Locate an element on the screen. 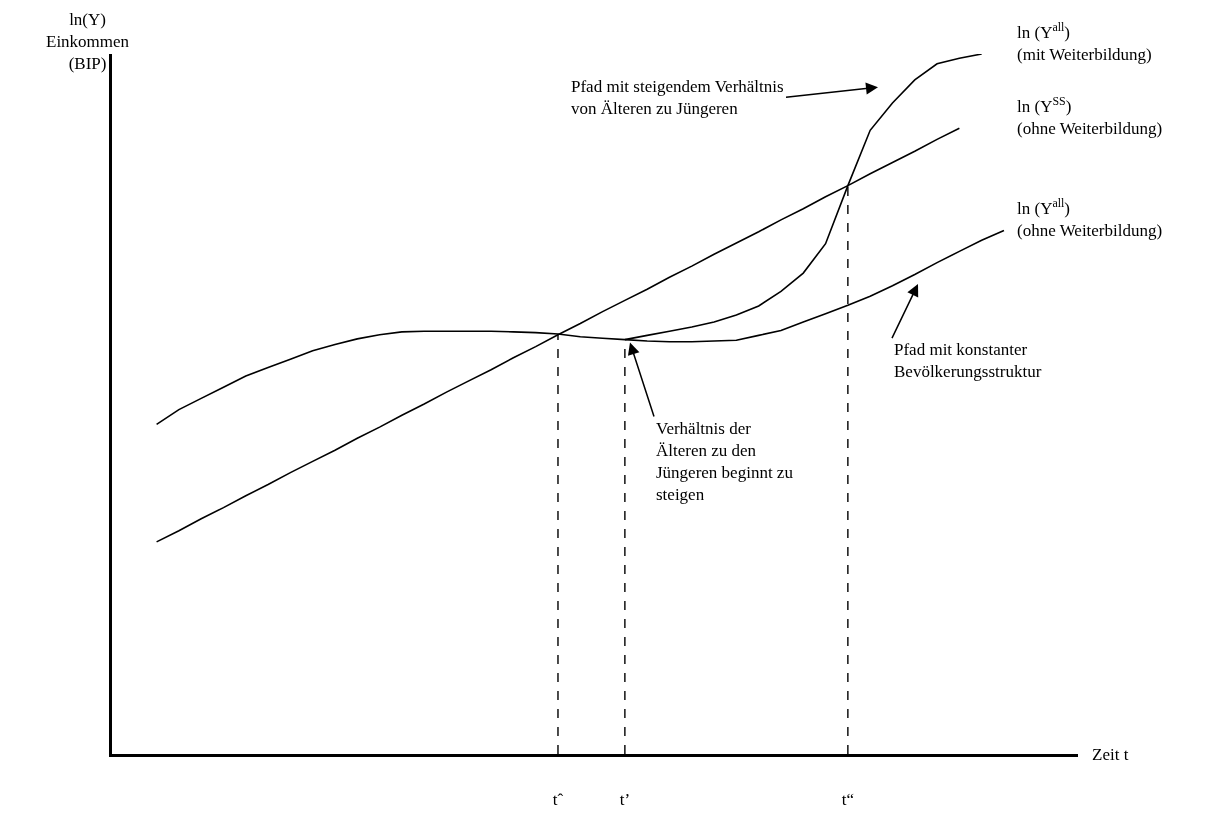  text: ln (Y$^{all}$) (mit Weiterbildung) is located at coordinates (1084, 42).